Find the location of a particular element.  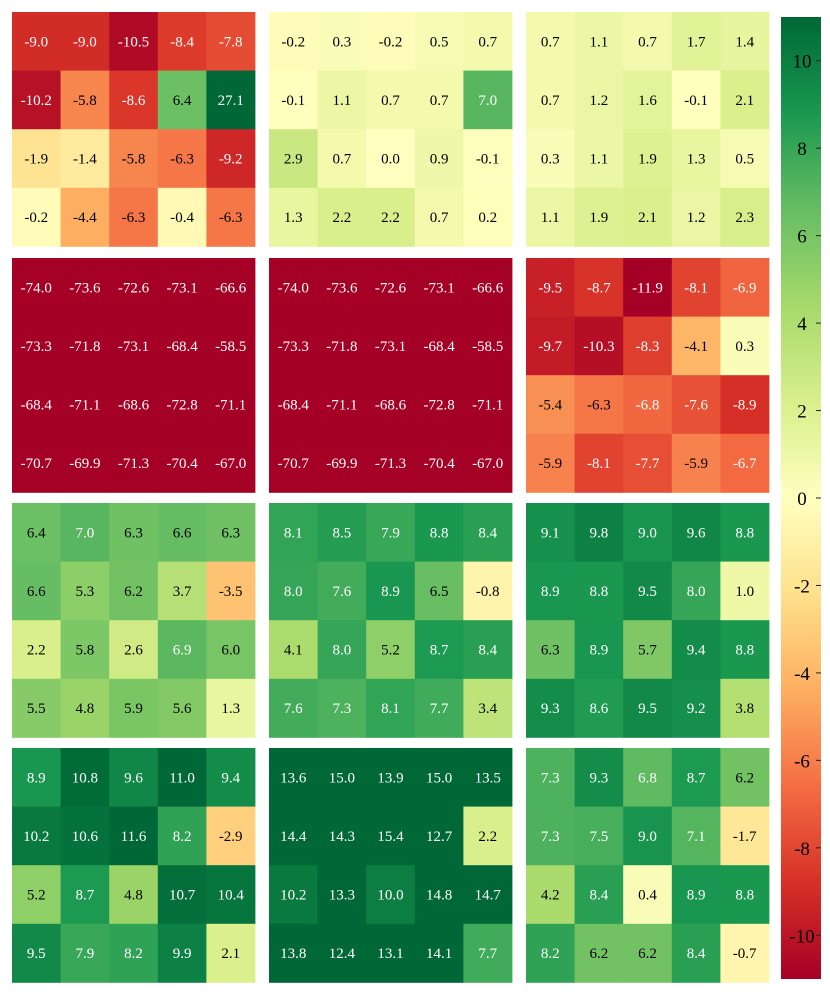

cell-value-label: 8.7 is located at coordinates (85, 896).